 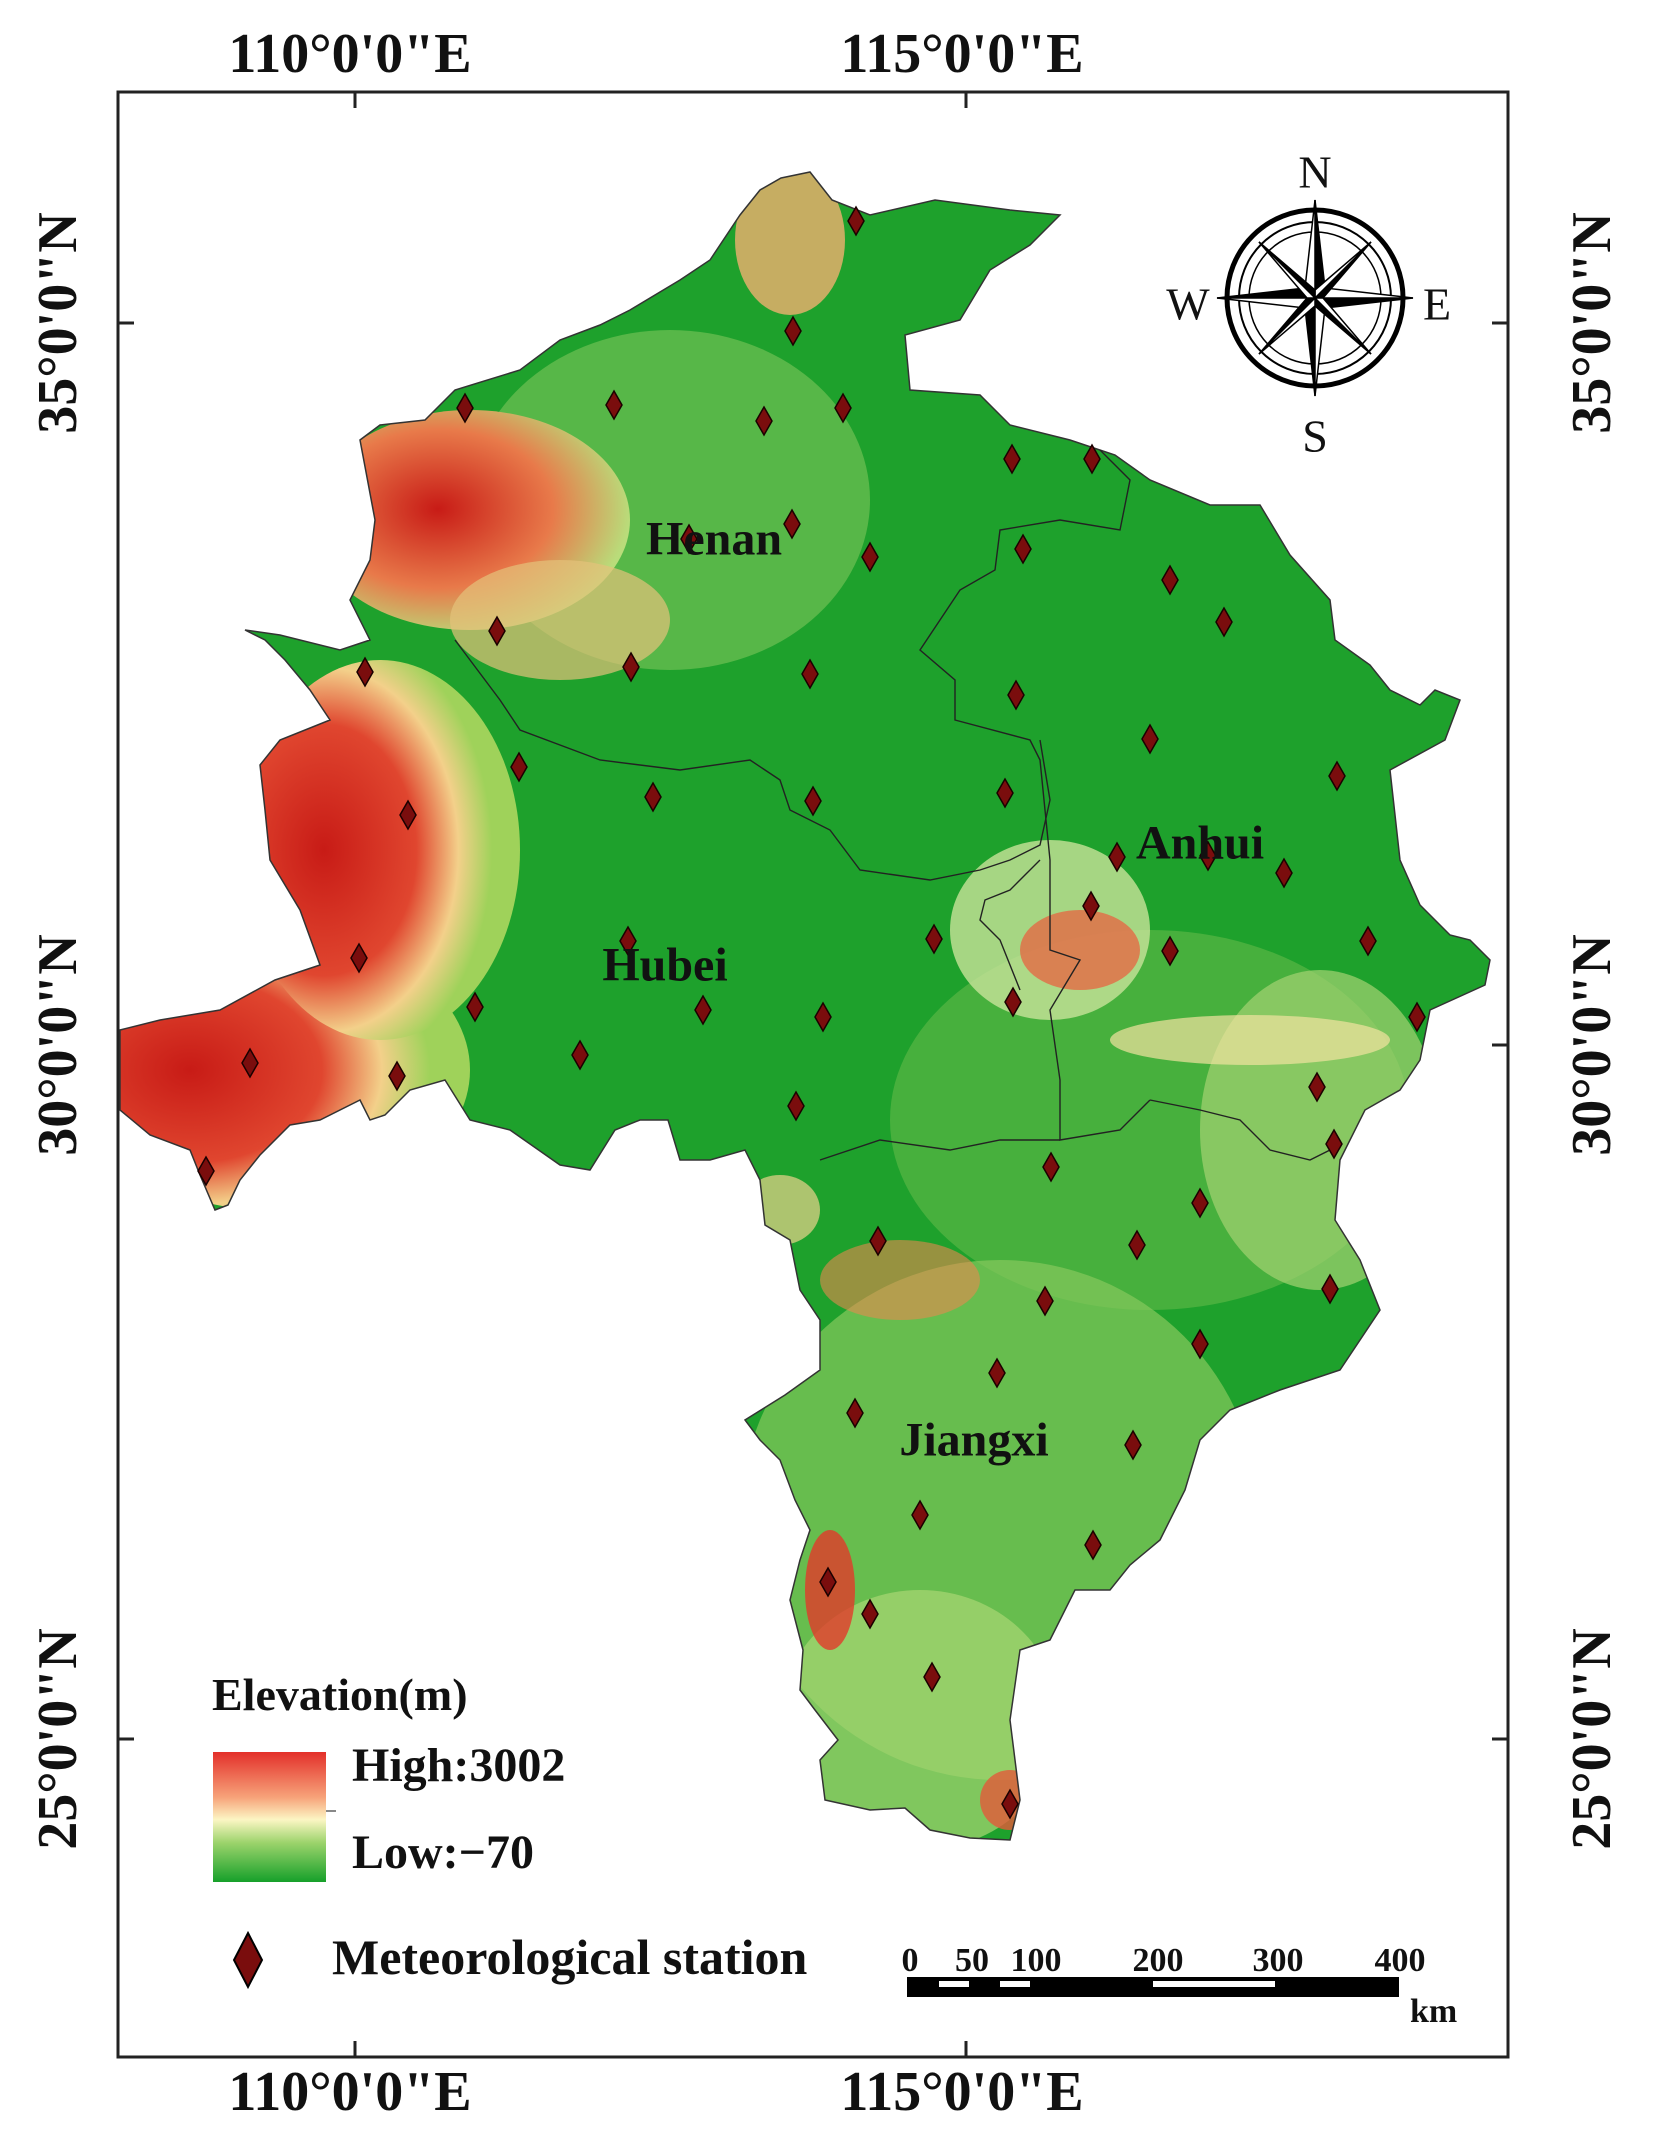 I want to click on compass-south-letter: S, so click(x=1315, y=436).